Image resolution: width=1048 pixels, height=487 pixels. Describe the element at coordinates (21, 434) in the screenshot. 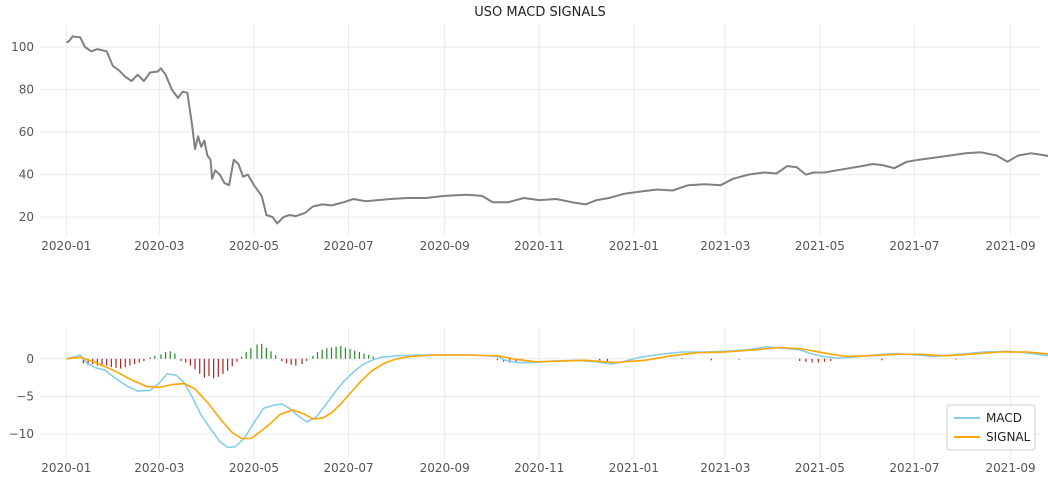

I see `y-tick-label: −10` at that location.